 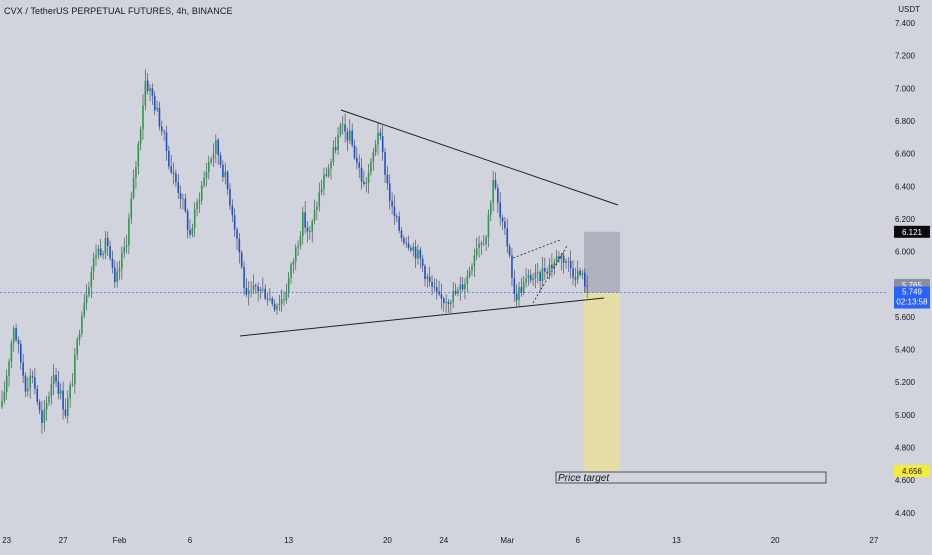 I want to click on stop-zone, so click(x=602, y=262).